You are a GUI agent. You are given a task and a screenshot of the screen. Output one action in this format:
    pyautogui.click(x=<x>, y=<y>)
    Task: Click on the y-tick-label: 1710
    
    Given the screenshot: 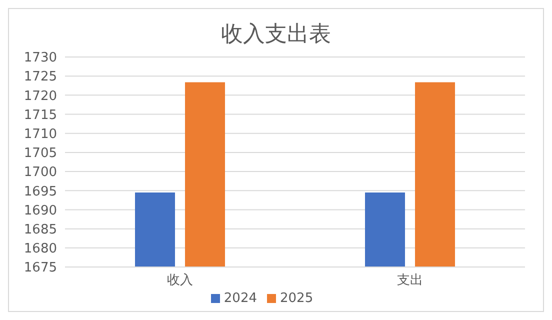 What is the action you would take?
    pyautogui.click(x=40, y=134)
    